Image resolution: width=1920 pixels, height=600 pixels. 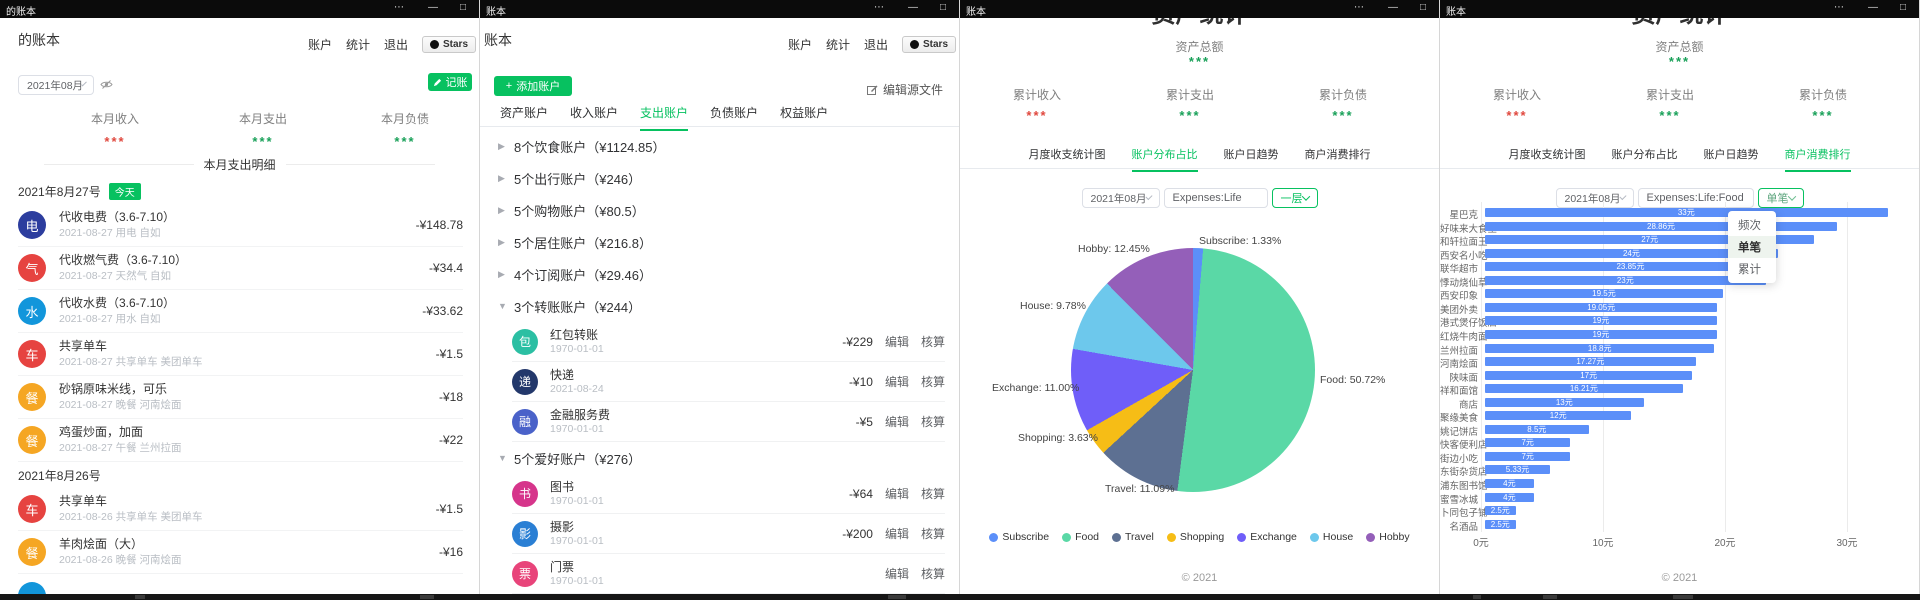 I want to click on account-group-row: ▶ 4个订阅账户（¥29.46）, so click(x=719, y=274).